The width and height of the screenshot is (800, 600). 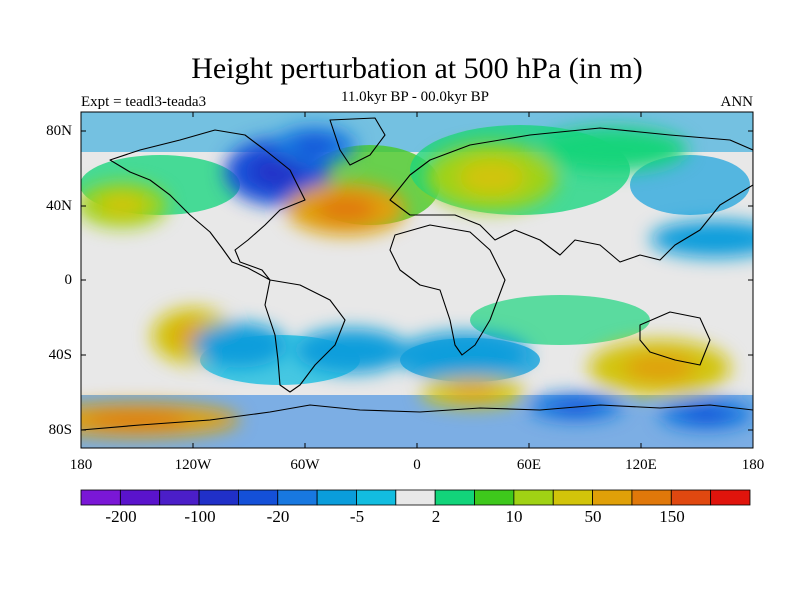 What do you see at coordinates (59, 131) in the screenshot?
I see `lat-label-80n: 80N` at bounding box center [59, 131].